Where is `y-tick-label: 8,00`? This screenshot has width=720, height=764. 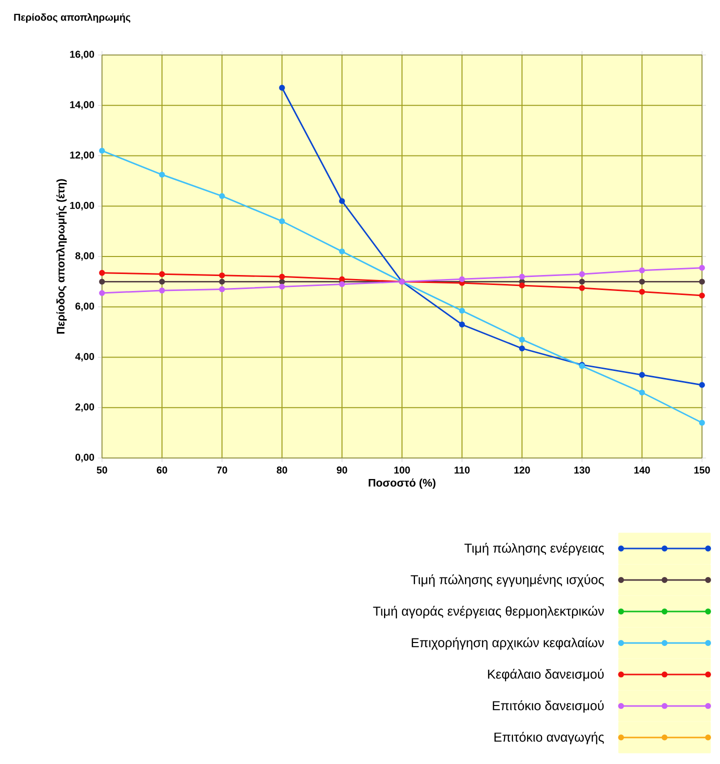 y-tick-label: 8,00 is located at coordinates (84, 256).